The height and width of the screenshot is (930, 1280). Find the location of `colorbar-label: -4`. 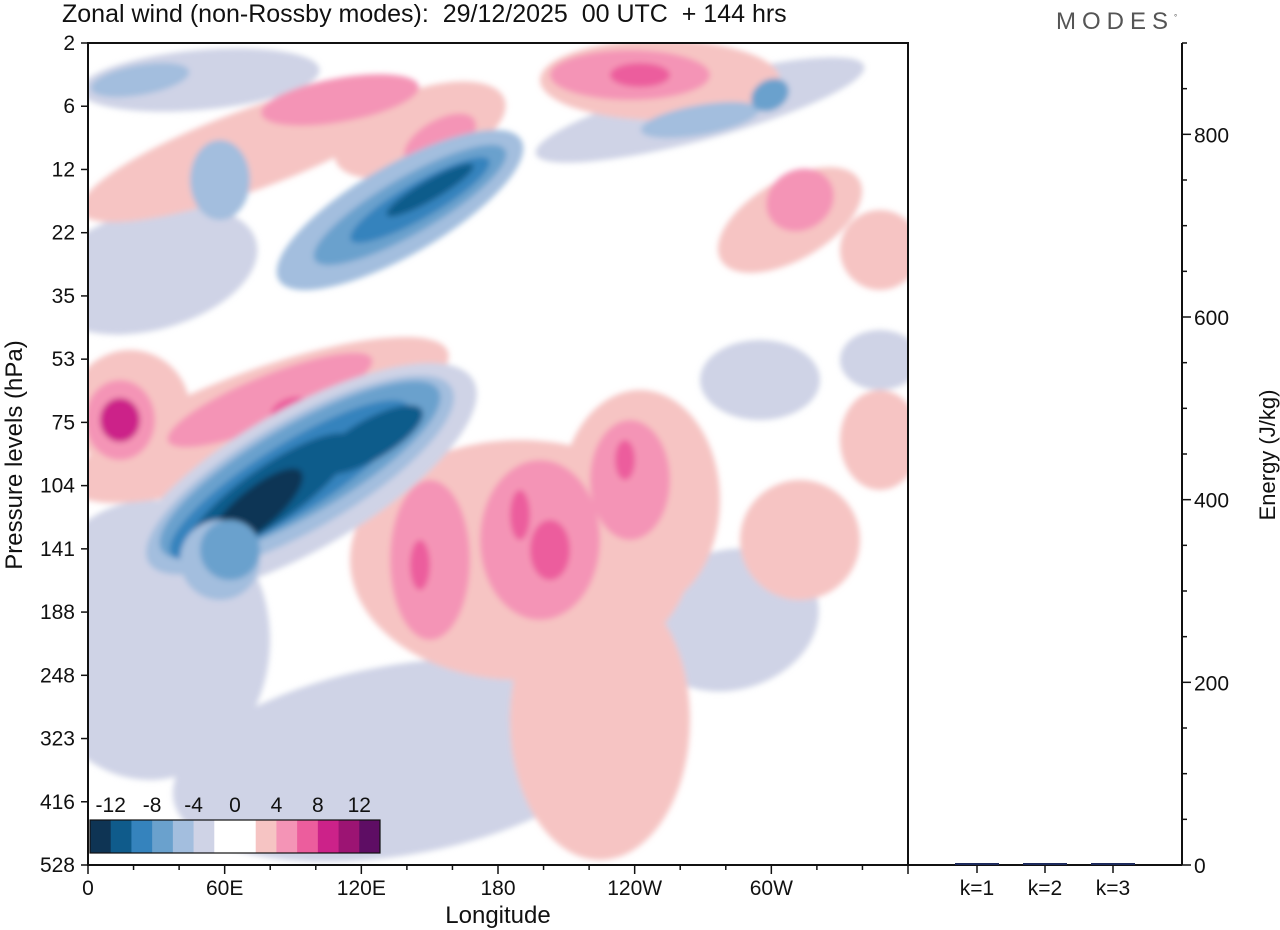

colorbar-label: -4 is located at coordinates (193, 805).